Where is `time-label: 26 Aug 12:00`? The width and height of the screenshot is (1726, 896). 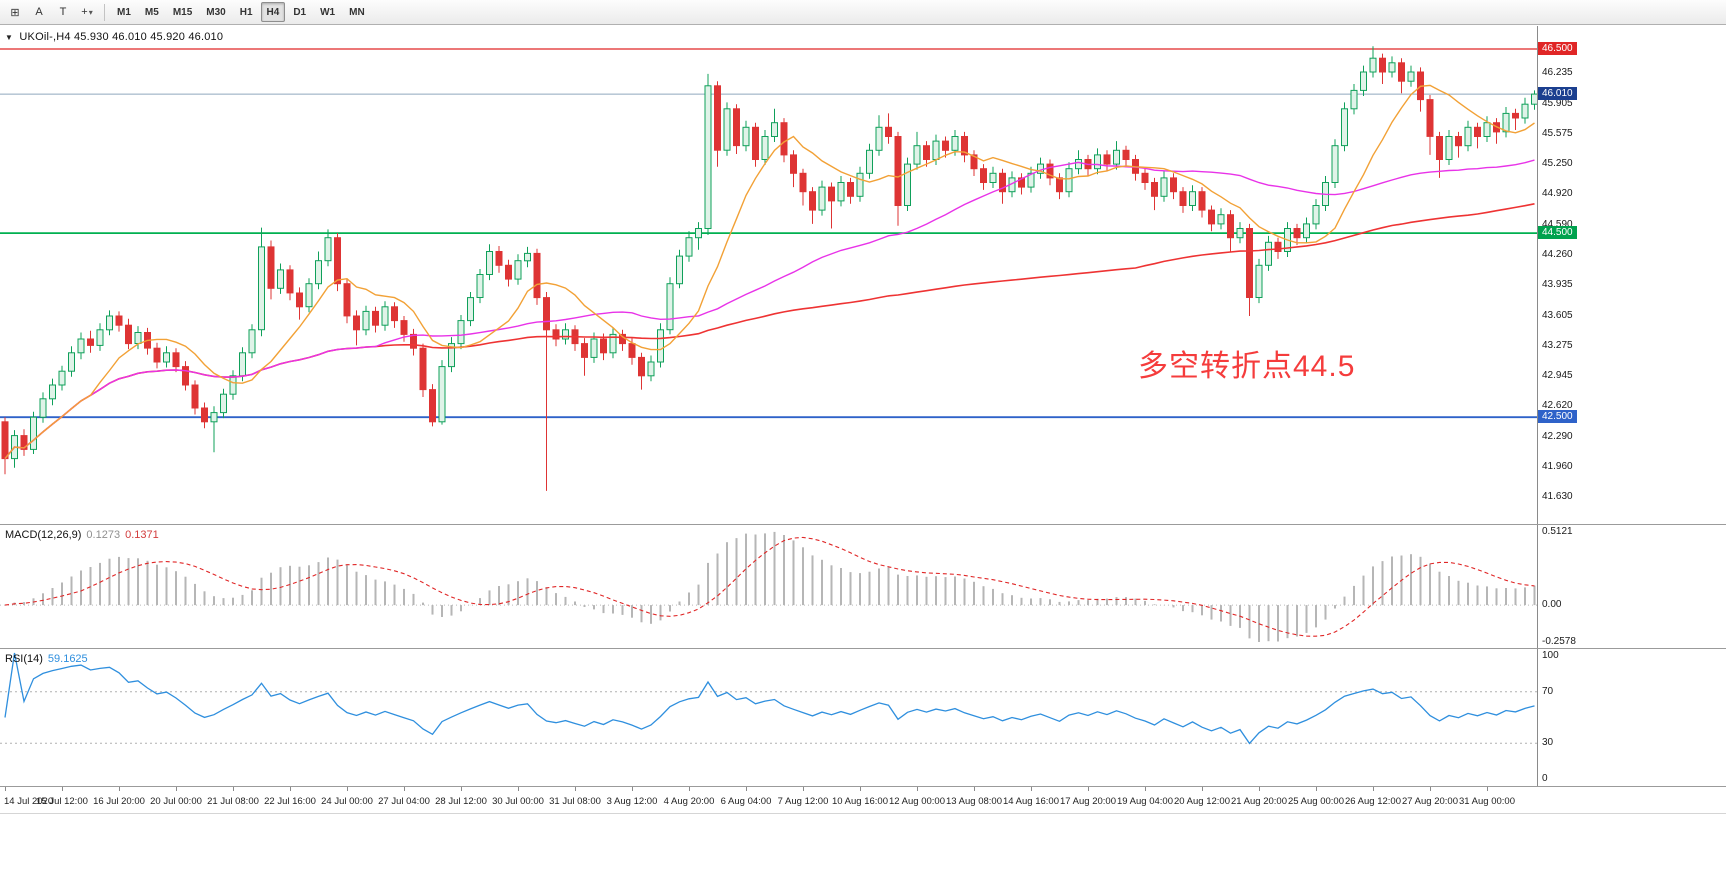
time-label: 26 Aug 12:00 is located at coordinates (1373, 801).